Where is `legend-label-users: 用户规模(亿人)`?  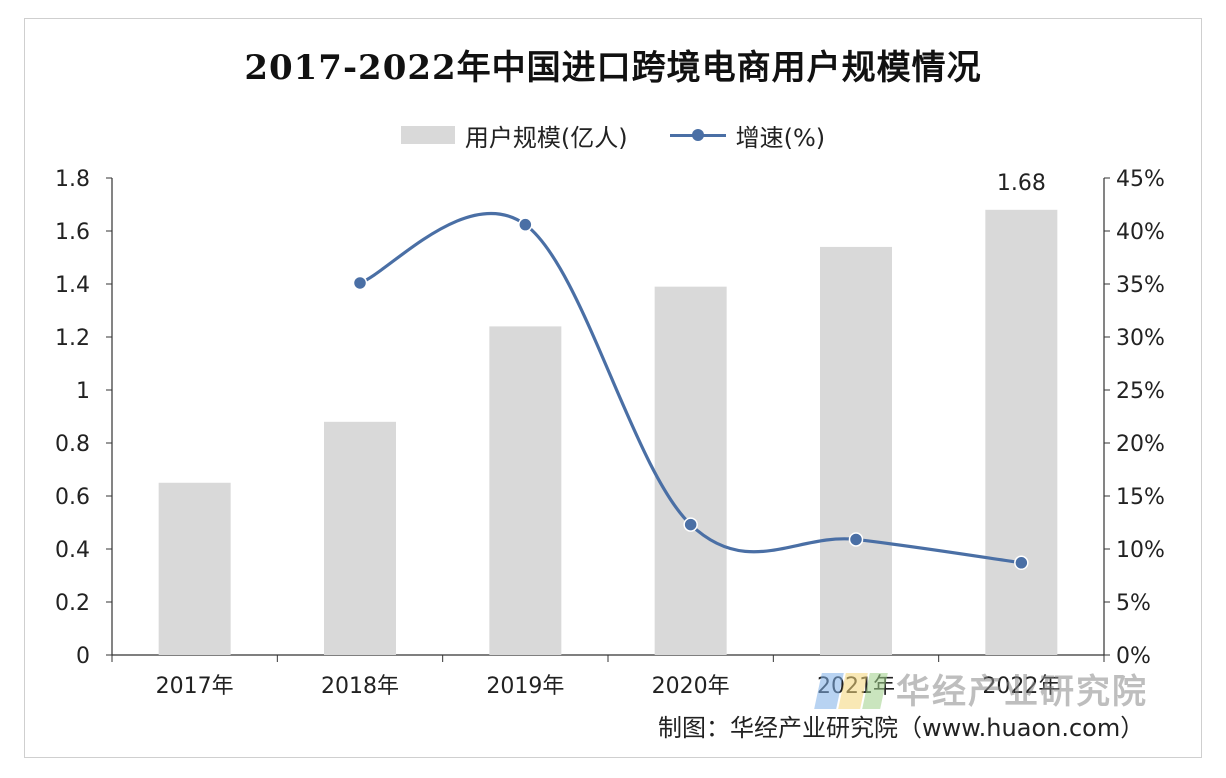
legend-label-users: 用户规模(亿人) is located at coordinates (546, 137).